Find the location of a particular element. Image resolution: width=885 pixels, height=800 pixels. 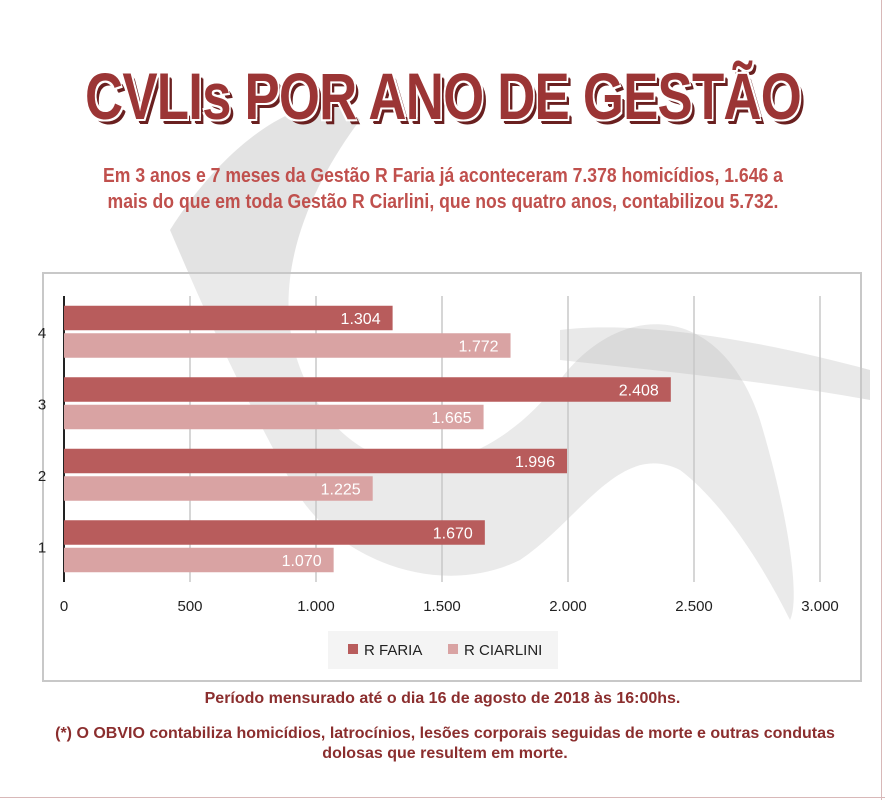

x-tick-label: 3.000 is located at coordinates (820, 606).